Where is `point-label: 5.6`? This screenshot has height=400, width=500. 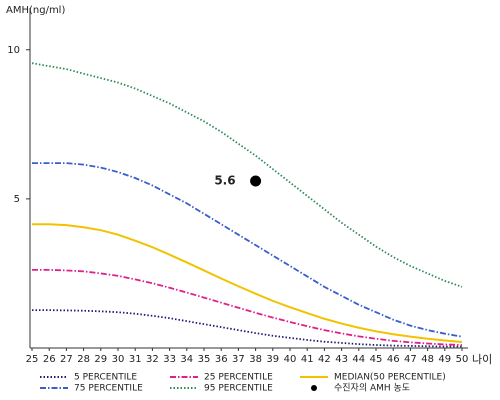
point-label: 5.6 is located at coordinates (224, 180).